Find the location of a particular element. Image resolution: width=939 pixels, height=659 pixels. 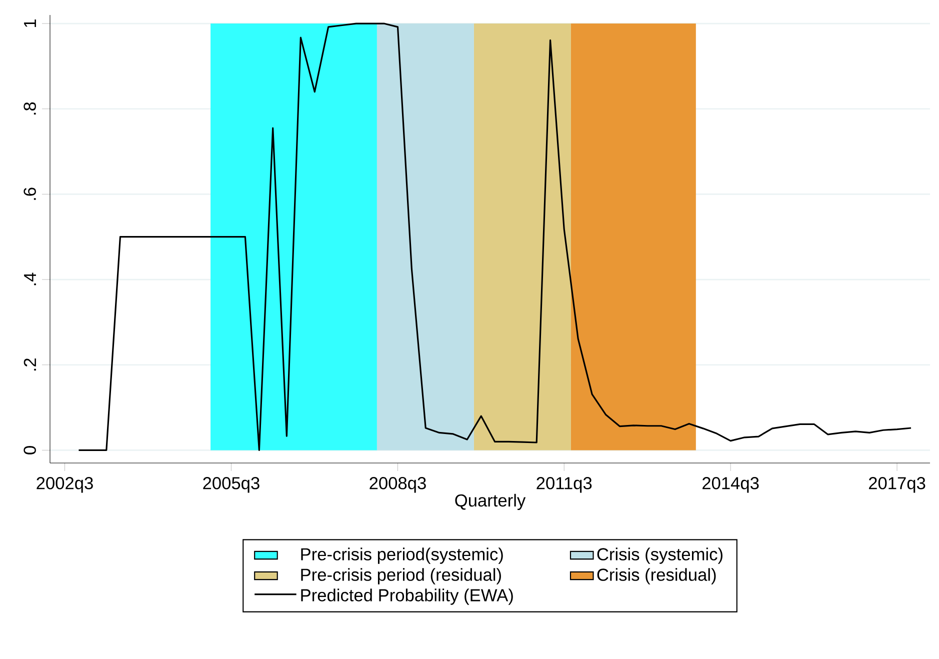

y-tick-label: .8 is located at coordinates (30, 108).